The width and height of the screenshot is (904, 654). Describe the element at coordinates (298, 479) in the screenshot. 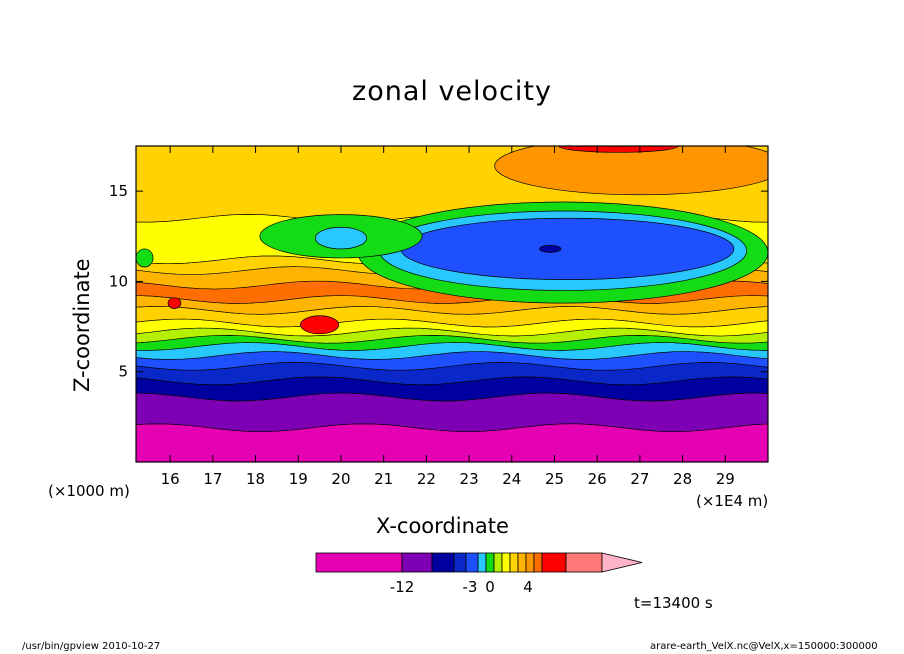

I see `x-tick-label: 19` at that location.